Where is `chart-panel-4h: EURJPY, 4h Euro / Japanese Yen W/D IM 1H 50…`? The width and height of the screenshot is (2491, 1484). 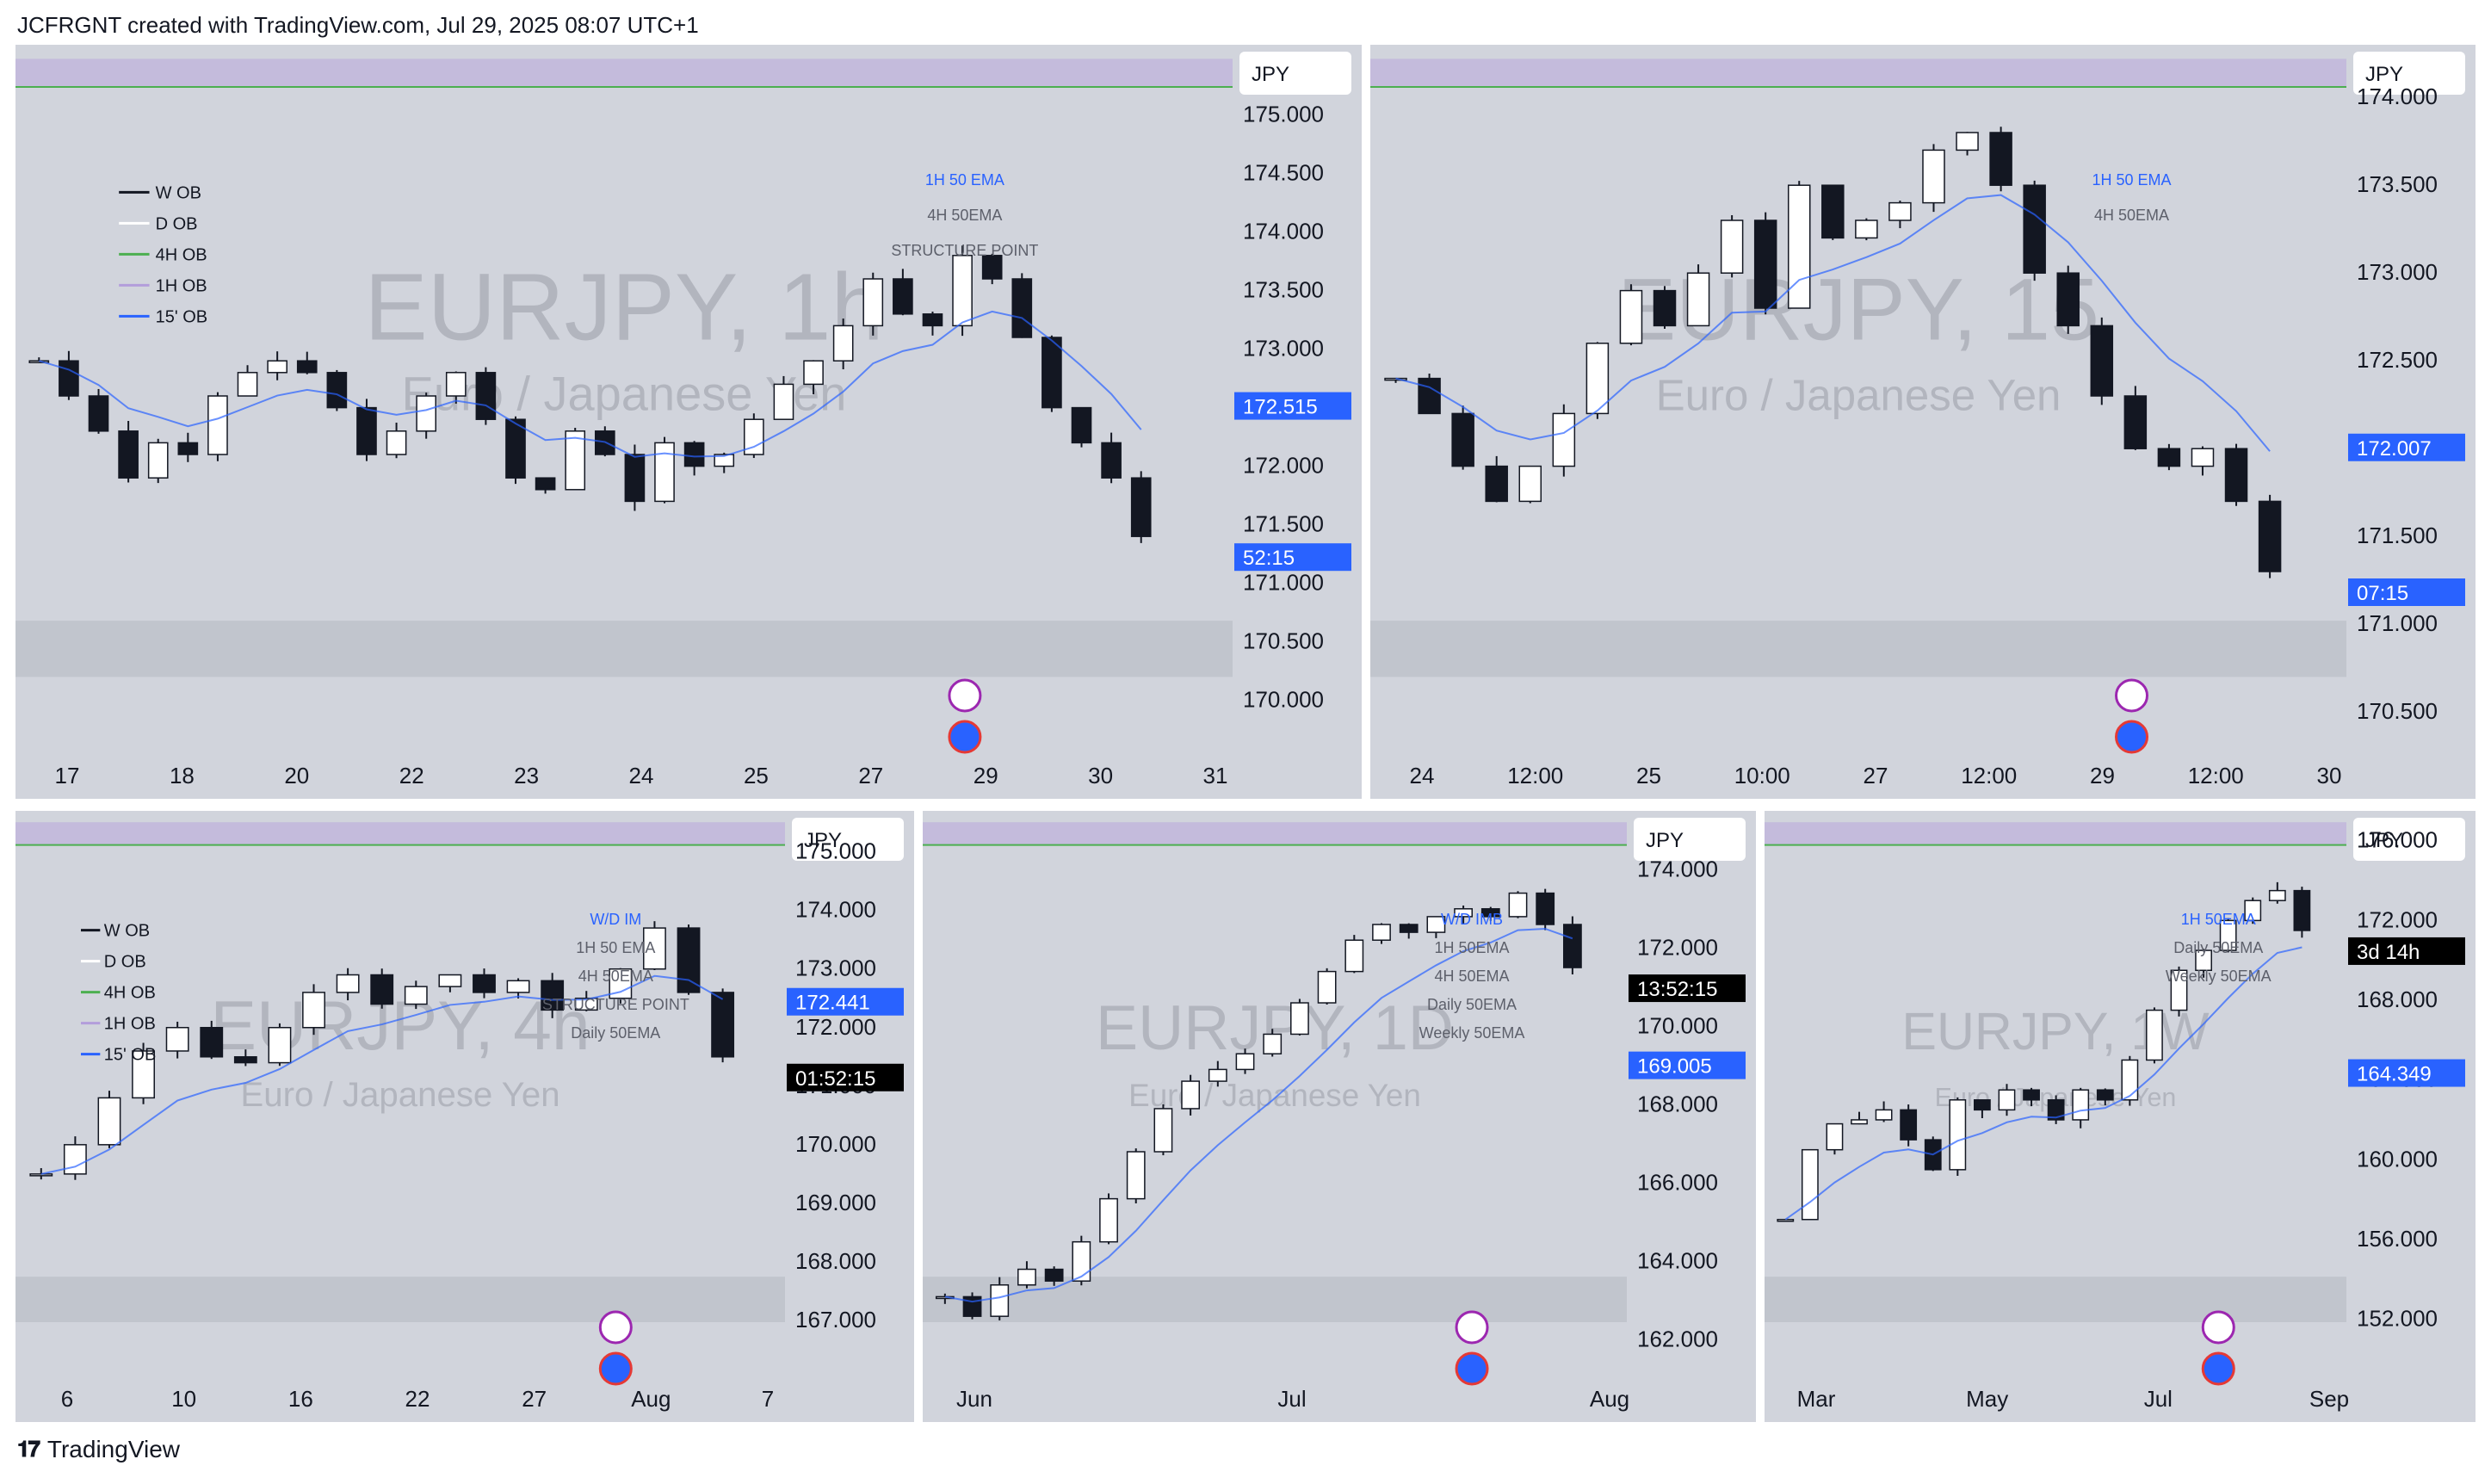 chart-panel-4h: EURJPY, 4h Euro / Japanese Yen W/D IM 1H 50… is located at coordinates (464, 1116).